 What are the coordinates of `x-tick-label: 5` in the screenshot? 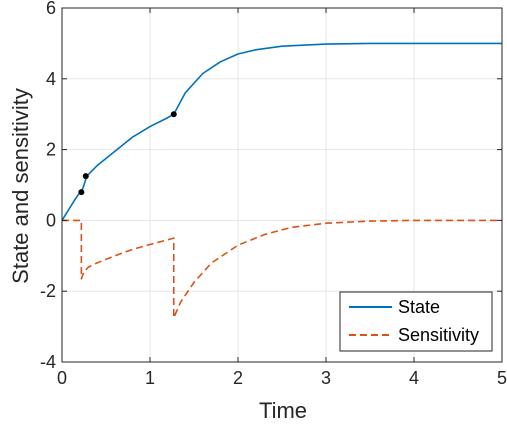 It's located at (502, 378).